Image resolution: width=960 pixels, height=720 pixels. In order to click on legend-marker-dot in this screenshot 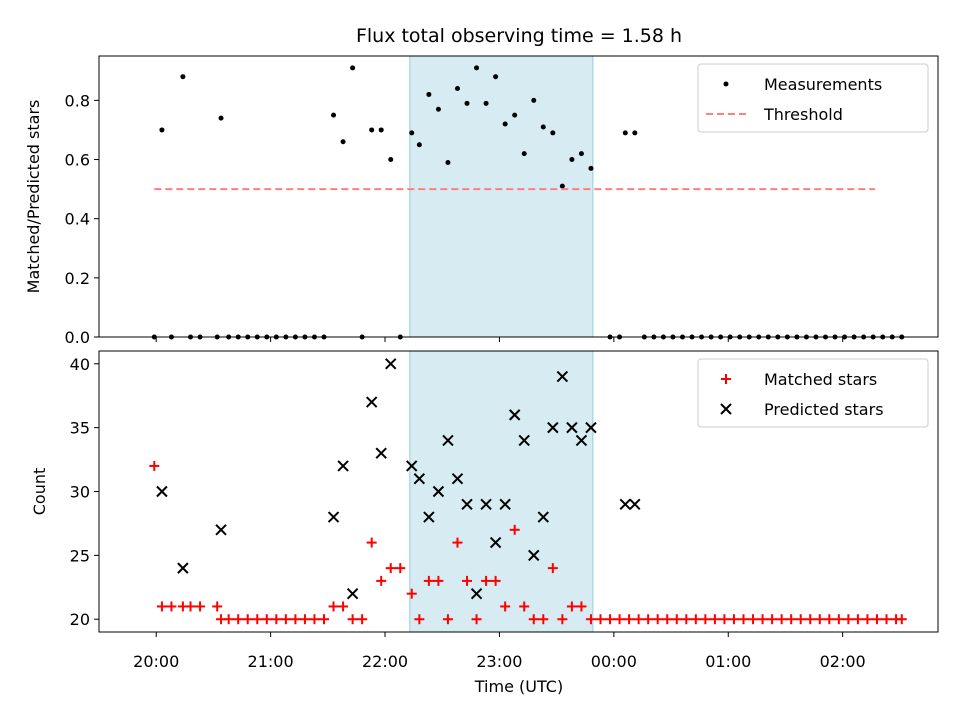, I will do `click(726, 84)`.